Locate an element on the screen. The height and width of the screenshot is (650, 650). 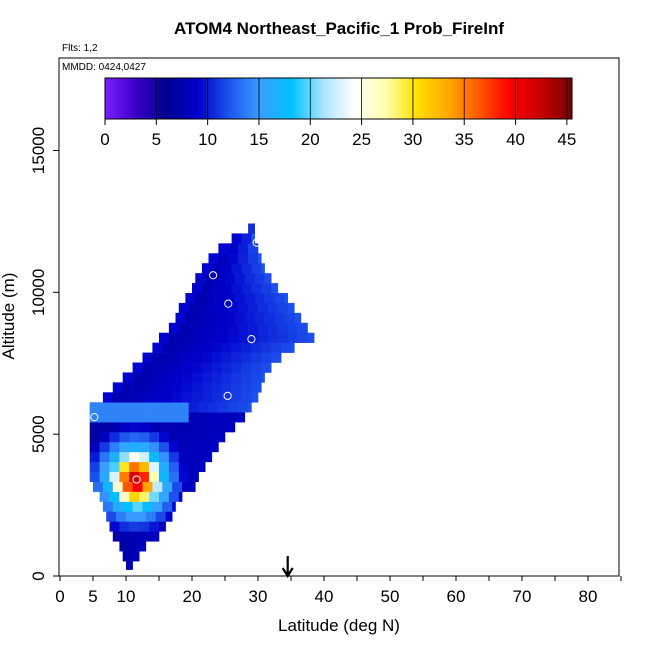
x-axis-tick-label: 80 is located at coordinates (588, 596).